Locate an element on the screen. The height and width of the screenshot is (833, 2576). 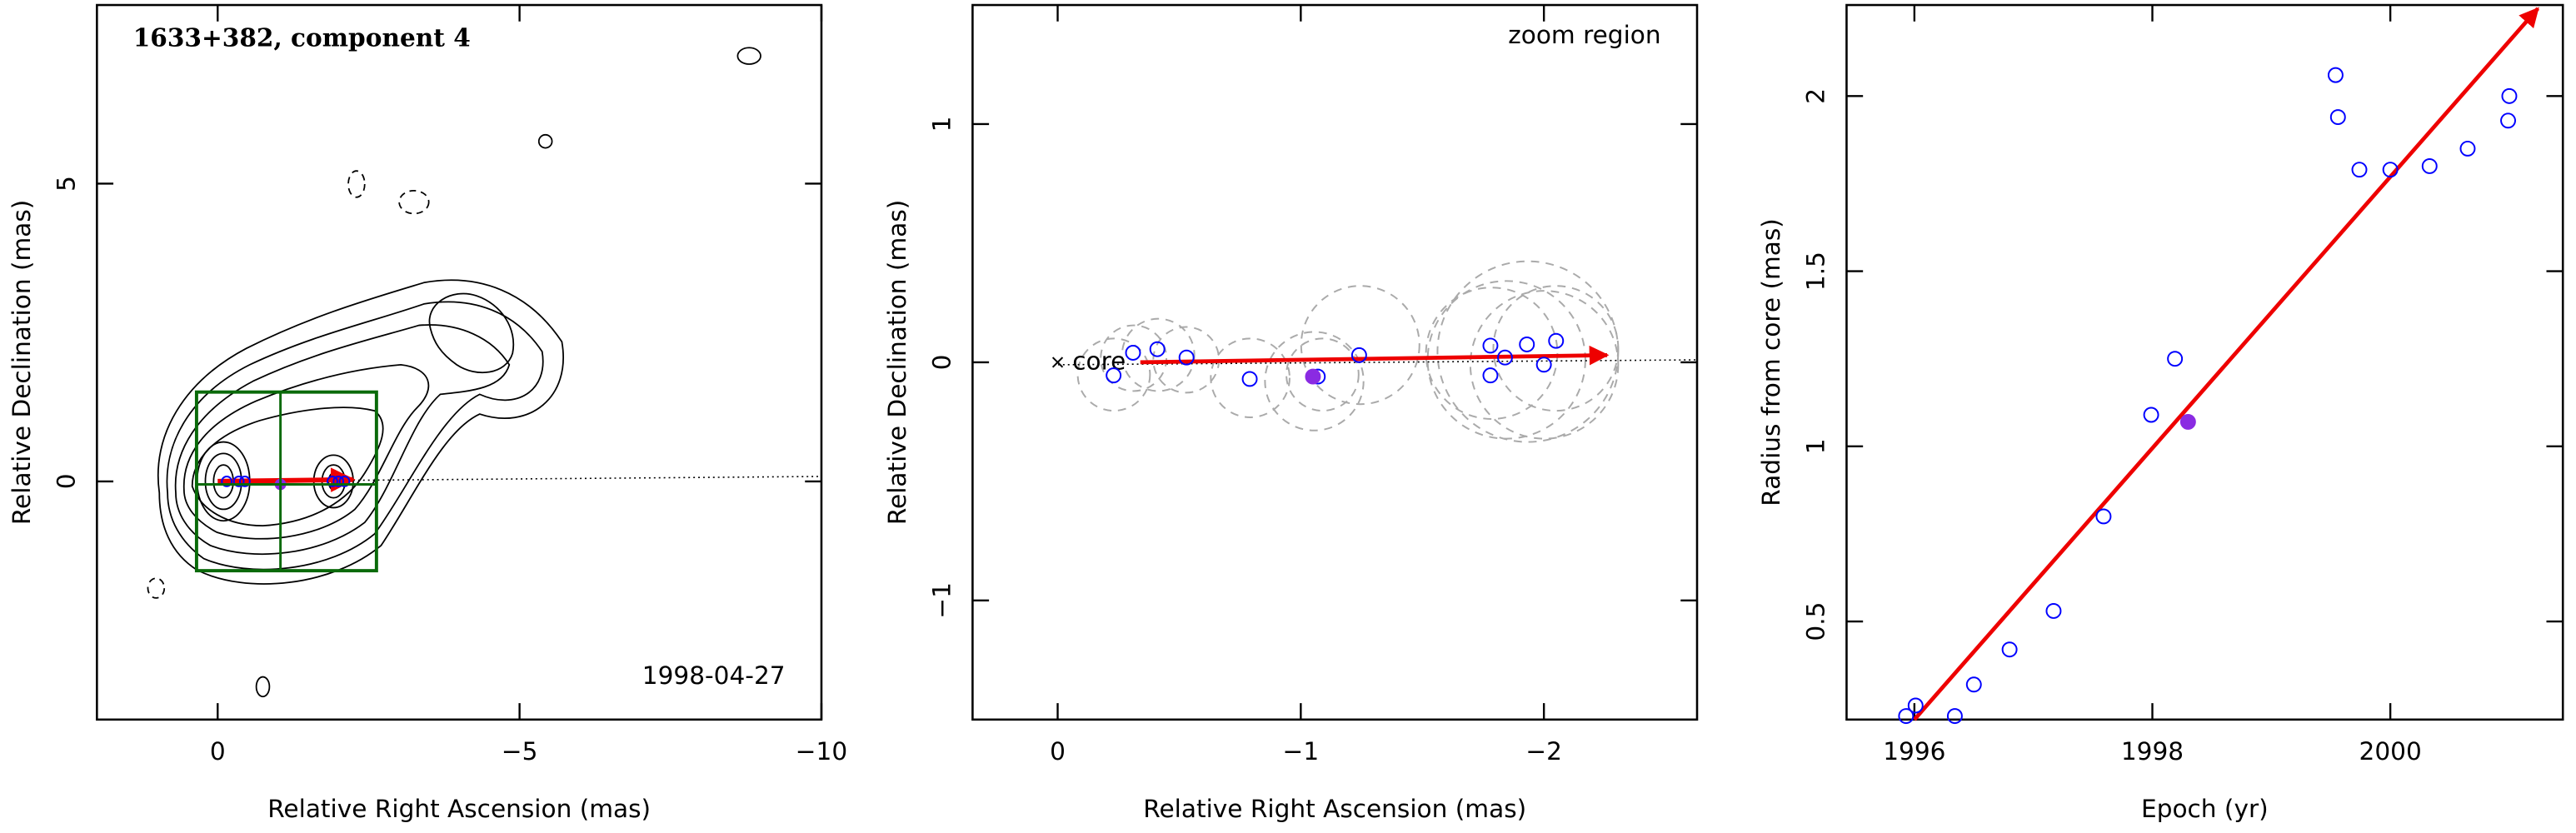
x-tick-label: 2000 is located at coordinates (2390, 751).